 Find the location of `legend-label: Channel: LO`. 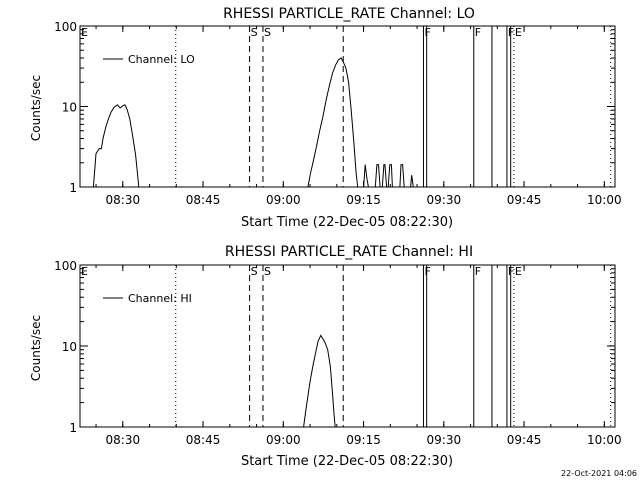

legend-label: Channel: LO is located at coordinates (161, 59).